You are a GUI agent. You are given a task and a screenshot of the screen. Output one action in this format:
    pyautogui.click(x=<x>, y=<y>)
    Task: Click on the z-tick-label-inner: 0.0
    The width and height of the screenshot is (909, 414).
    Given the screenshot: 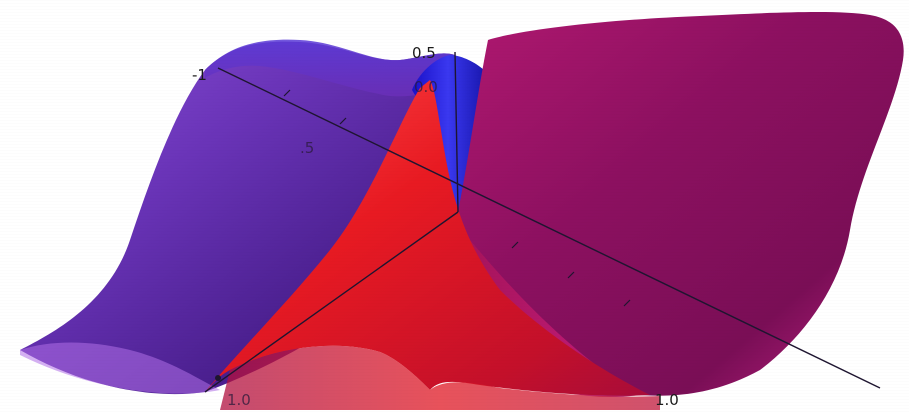 What is the action you would take?
    pyautogui.click(x=426, y=87)
    